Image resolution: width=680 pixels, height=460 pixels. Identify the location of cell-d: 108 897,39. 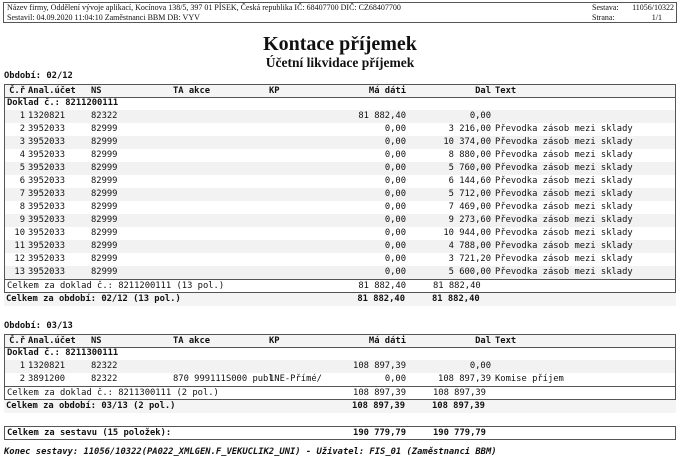
(464, 379).